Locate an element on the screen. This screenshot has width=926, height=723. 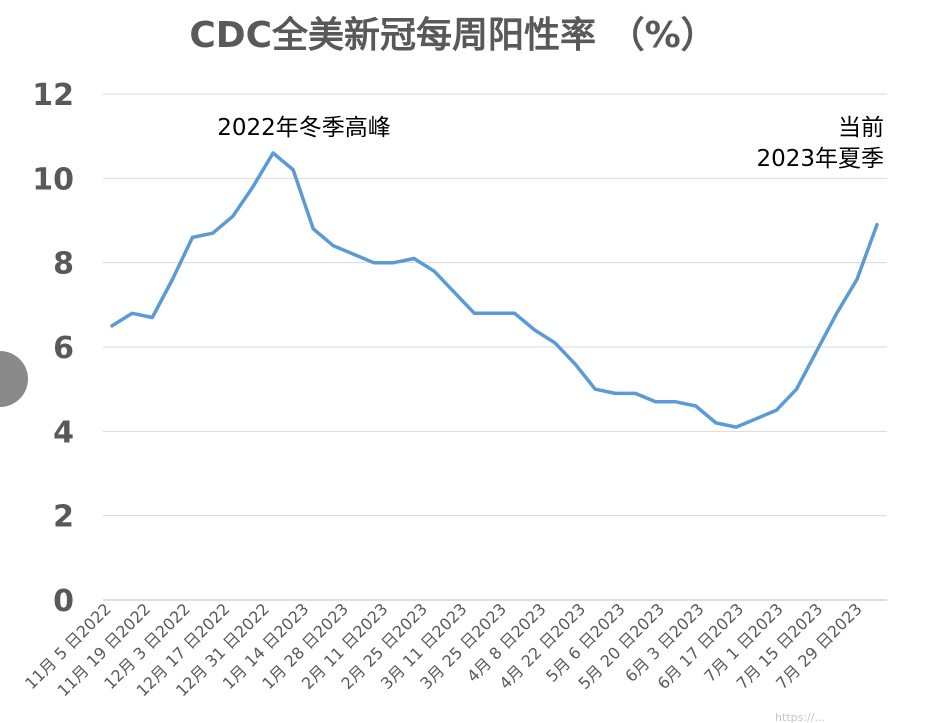
annotation-current: 当前 is located at coordinates (861, 128).